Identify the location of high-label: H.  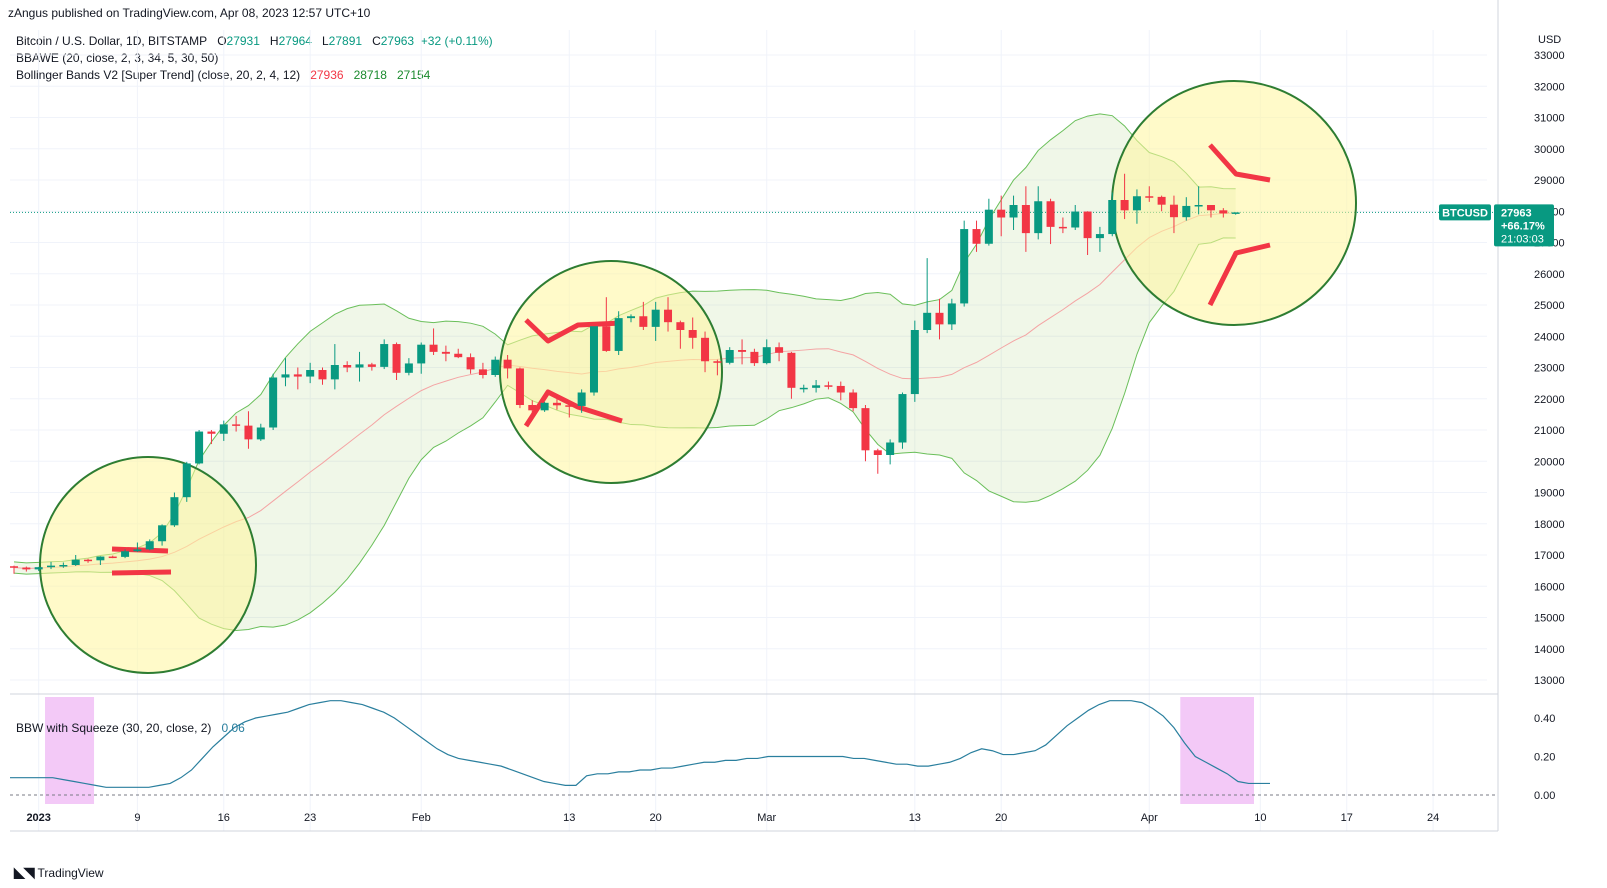
(274, 41).